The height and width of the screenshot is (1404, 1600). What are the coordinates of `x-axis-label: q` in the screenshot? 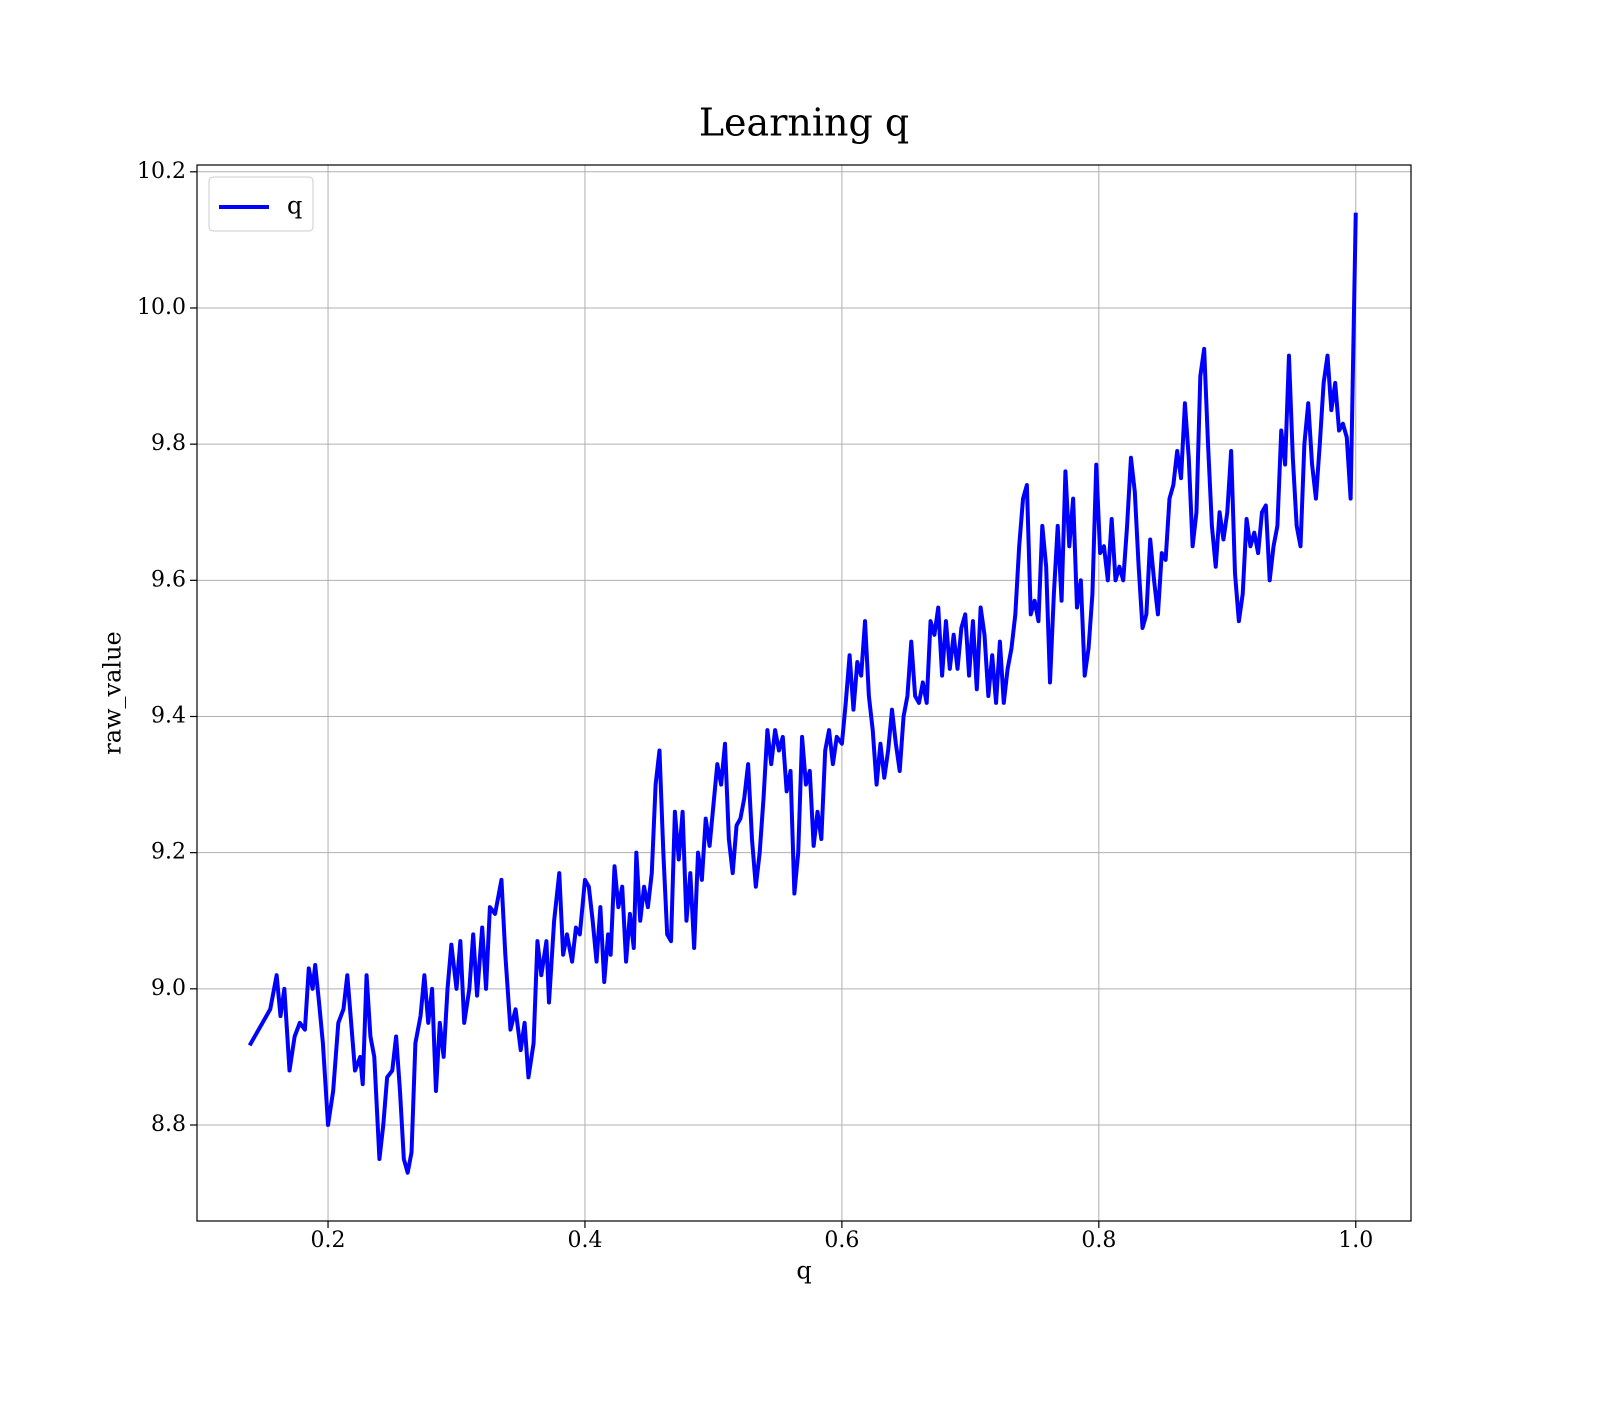 It's located at (803, 1271).